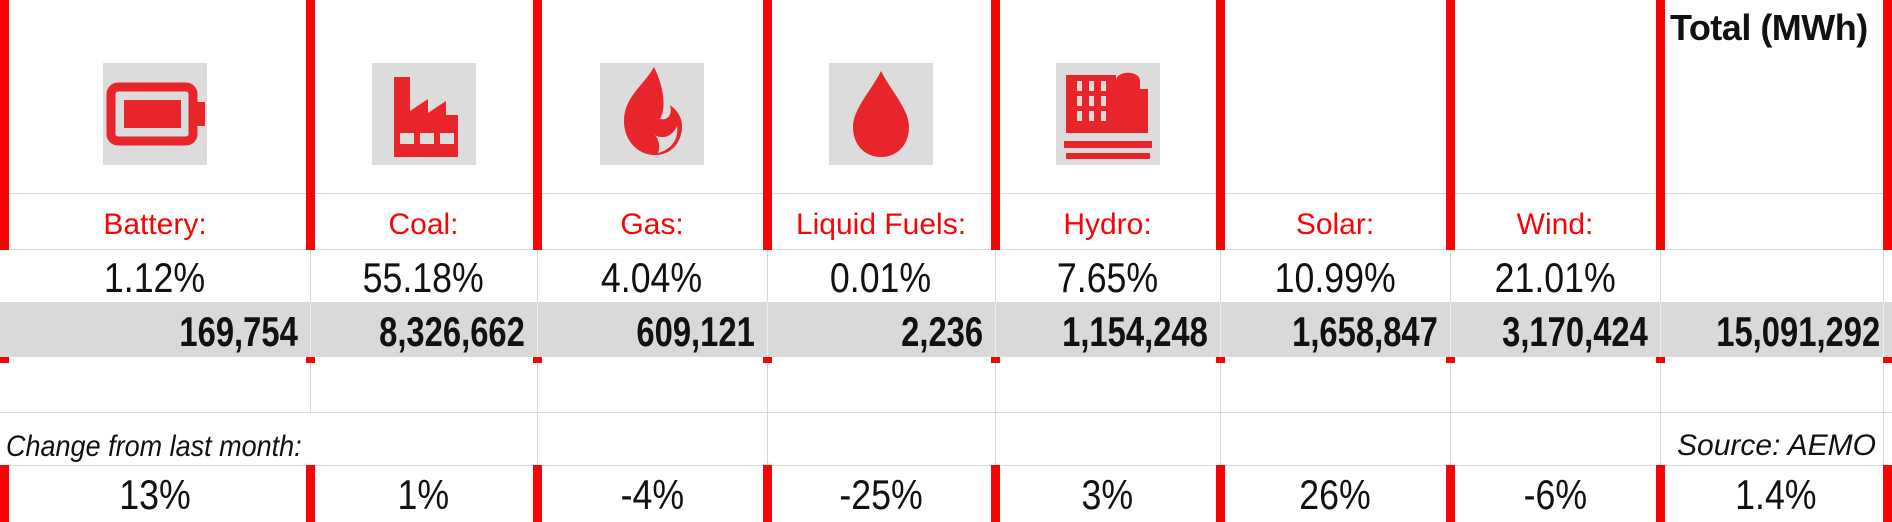 The width and height of the screenshot is (1892, 522). I want to click on total-change-cell: 1.4%, so click(1776, 493).